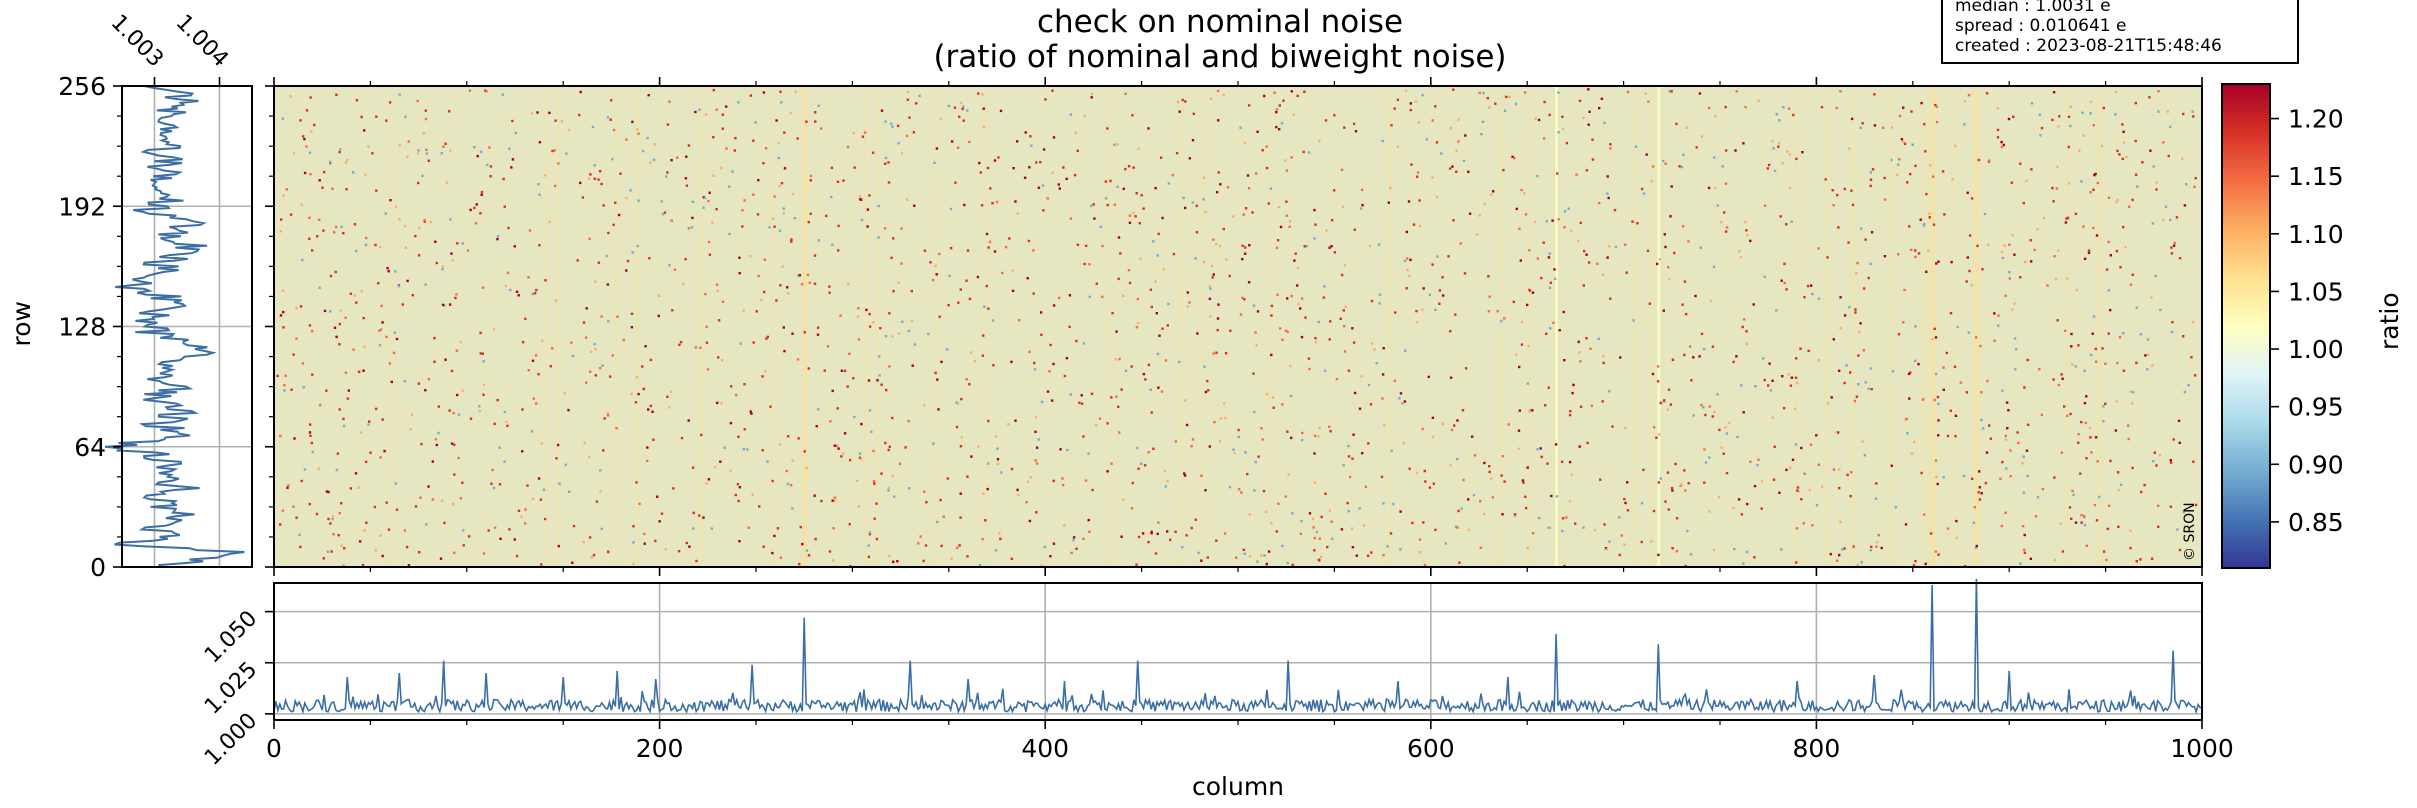  Describe the element at coordinates (1933, 326) in the screenshot. I see `bright-column` at that location.